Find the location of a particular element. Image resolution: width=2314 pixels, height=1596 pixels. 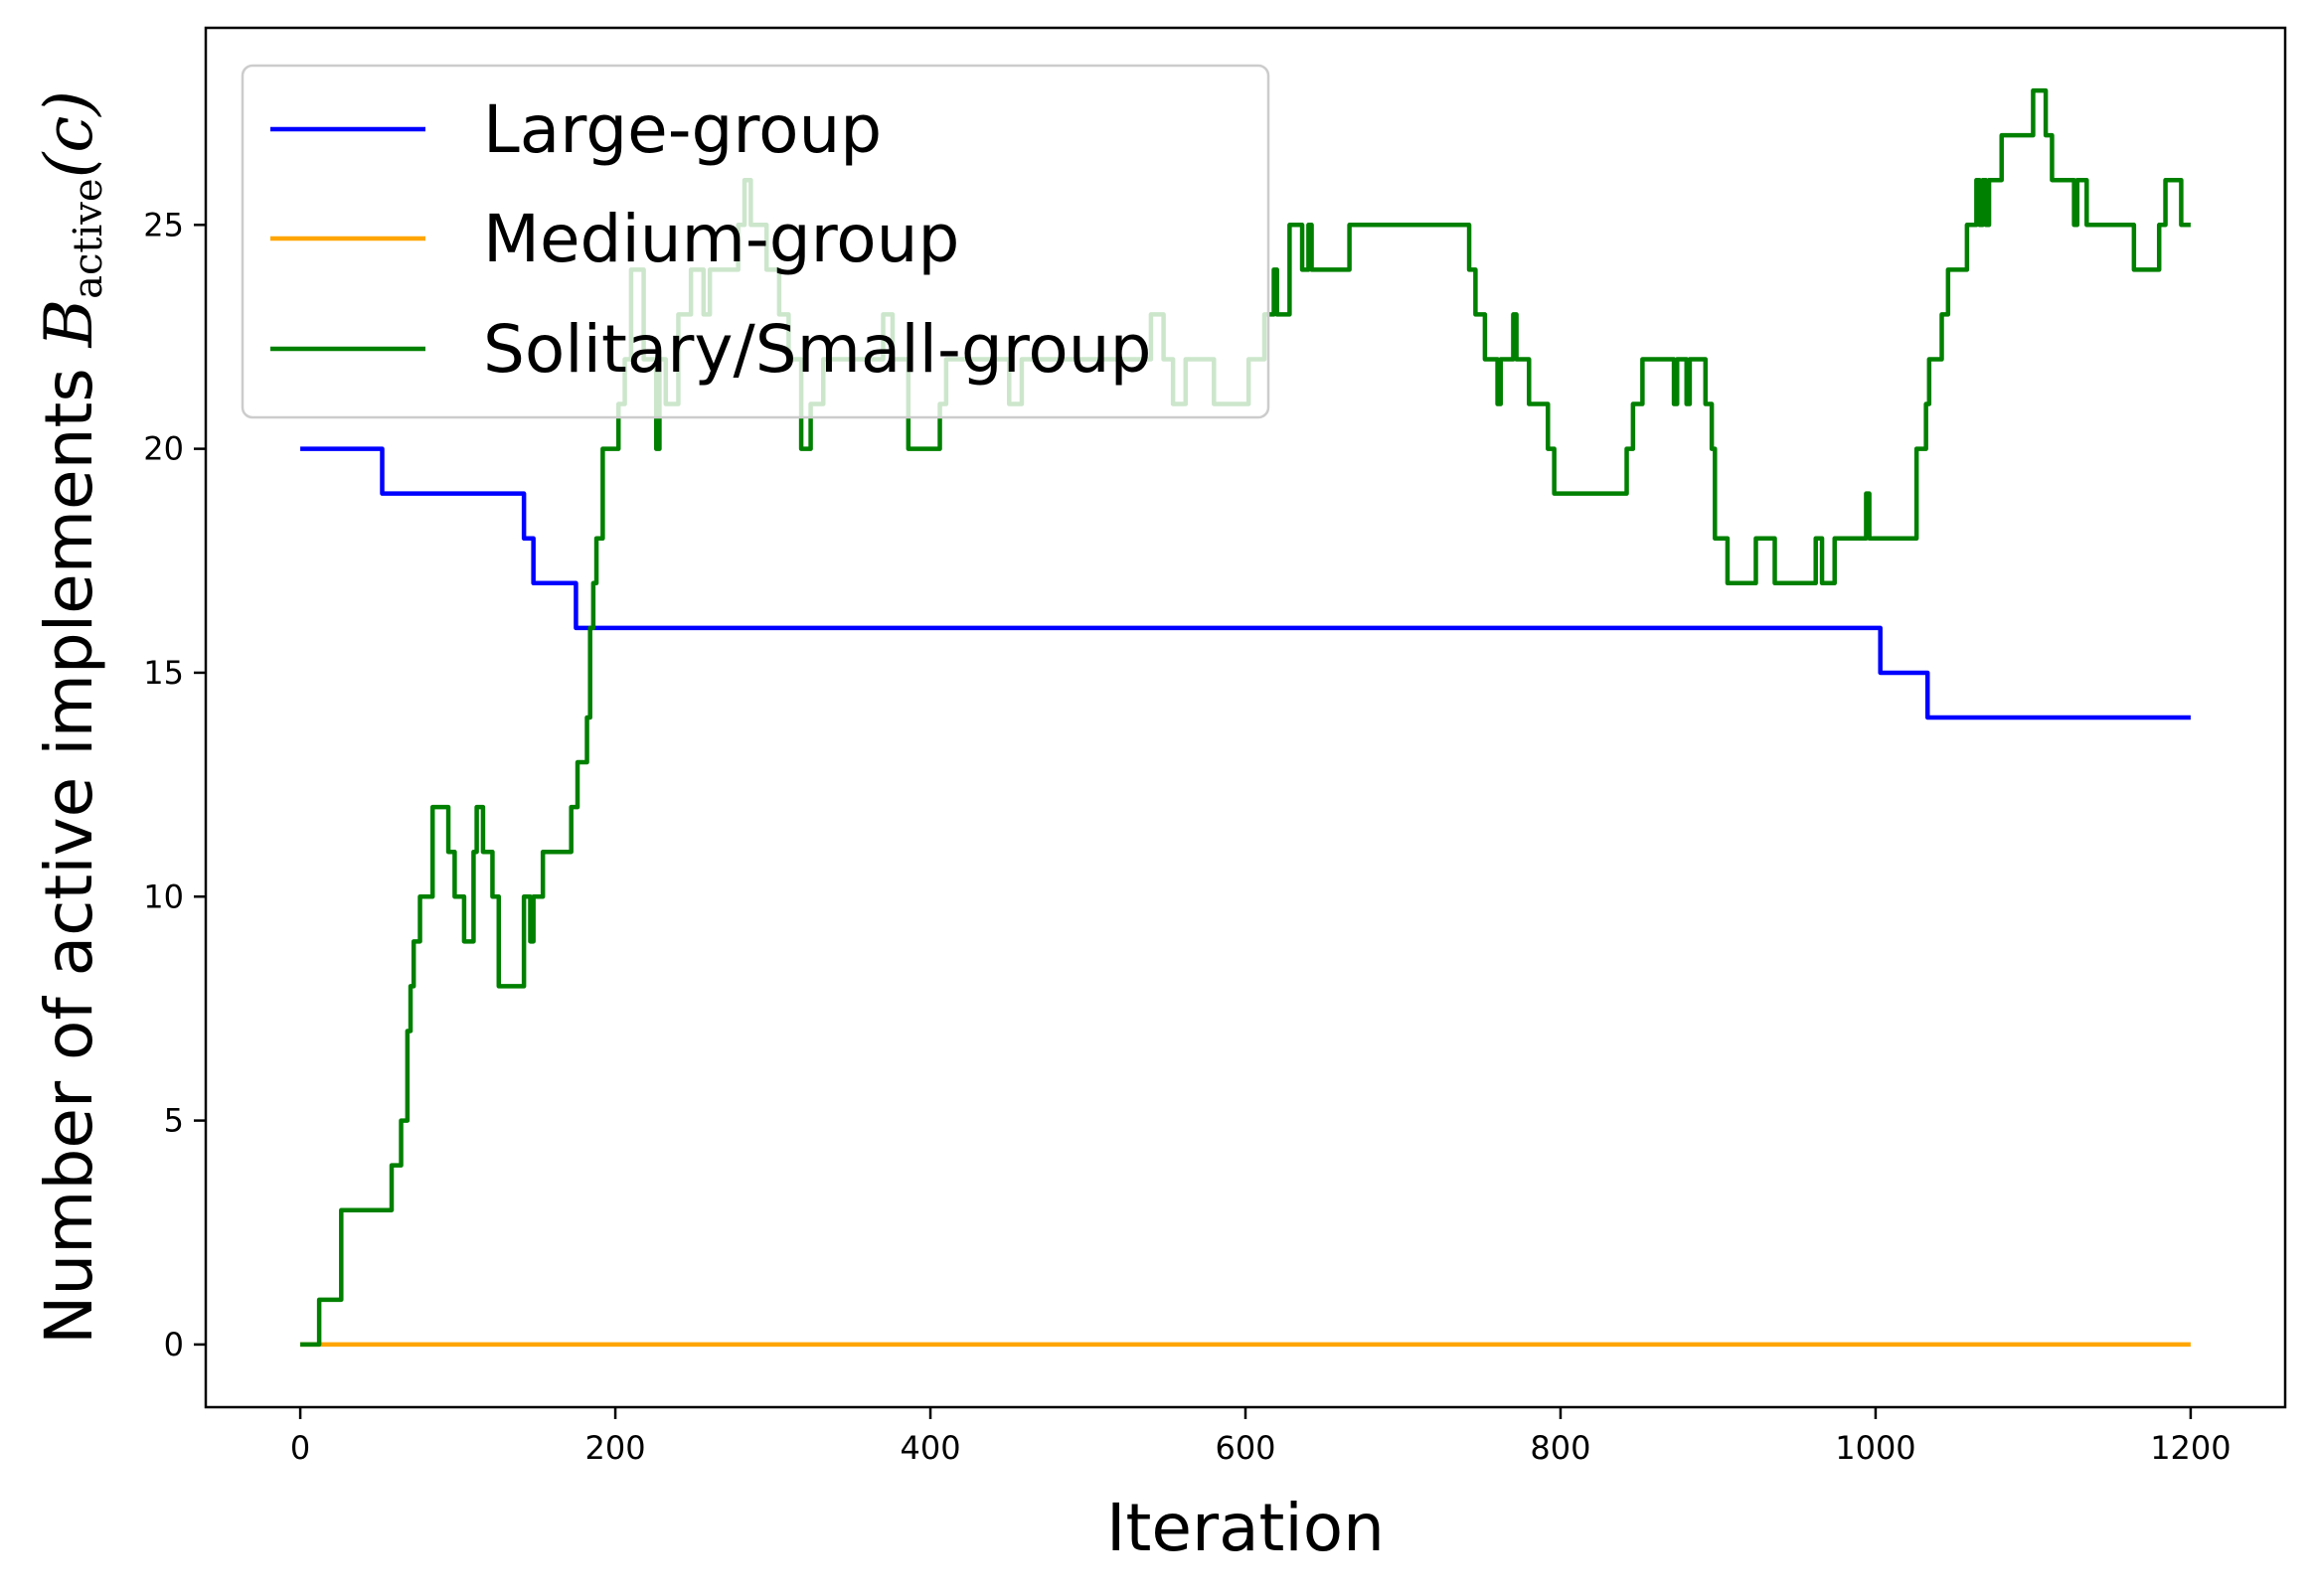

y-axis-label: Number of active implements Bactive(c) is located at coordinates (71, 717).